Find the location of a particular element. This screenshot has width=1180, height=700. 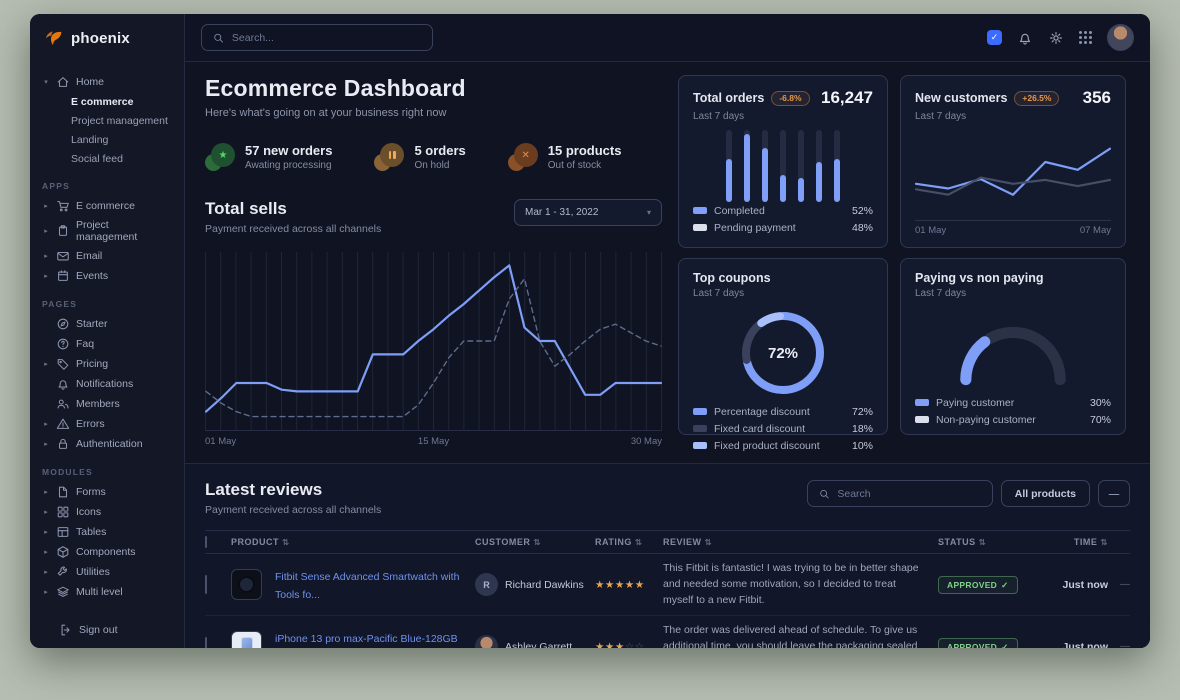

sort-icon: ⇅ is located at coordinates (638, 541).